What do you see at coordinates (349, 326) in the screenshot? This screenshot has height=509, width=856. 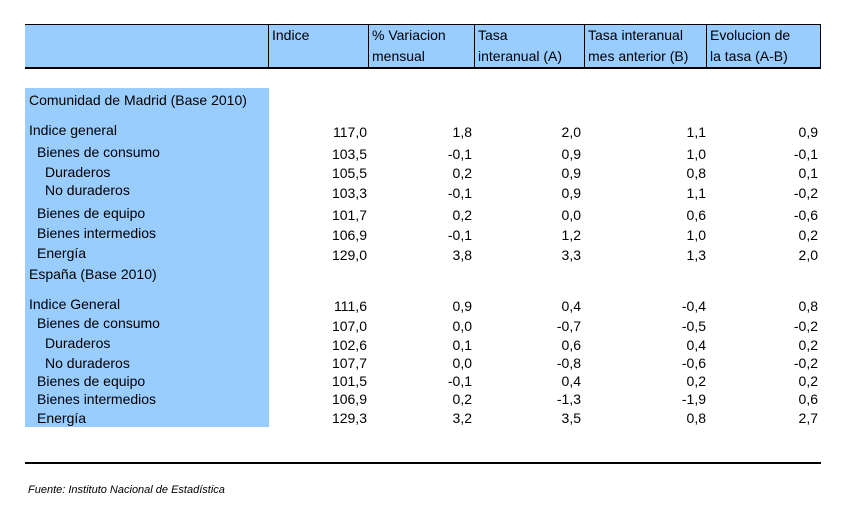 I see `cell-indice: 107,0` at bounding box center [349, 326].